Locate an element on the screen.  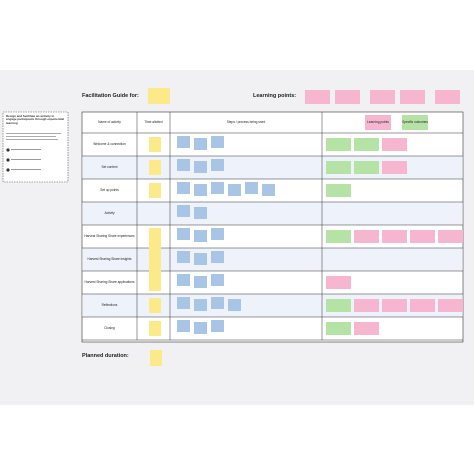
activity-name: Harvest Sharing Share insights is located at coordinates (109, 258).